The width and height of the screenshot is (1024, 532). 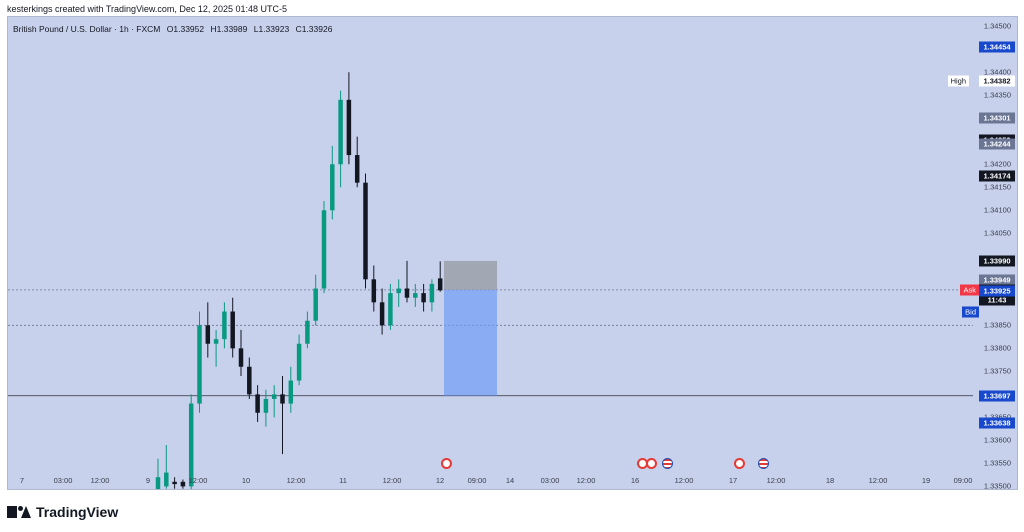 What do you see at coordinates (997, 371) in the screenshot?
I see `price-tick-label: 1.33750` at bounding box center [997, 371].